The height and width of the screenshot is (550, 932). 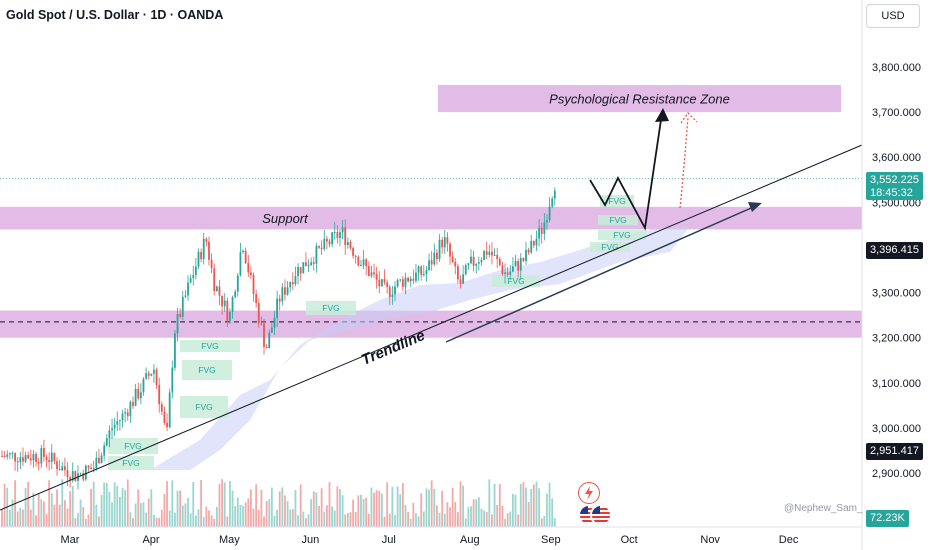 What do you see at coordinates (431, 218) in the screenshot?
I see `price-zone` at bounding box center [431, 218].